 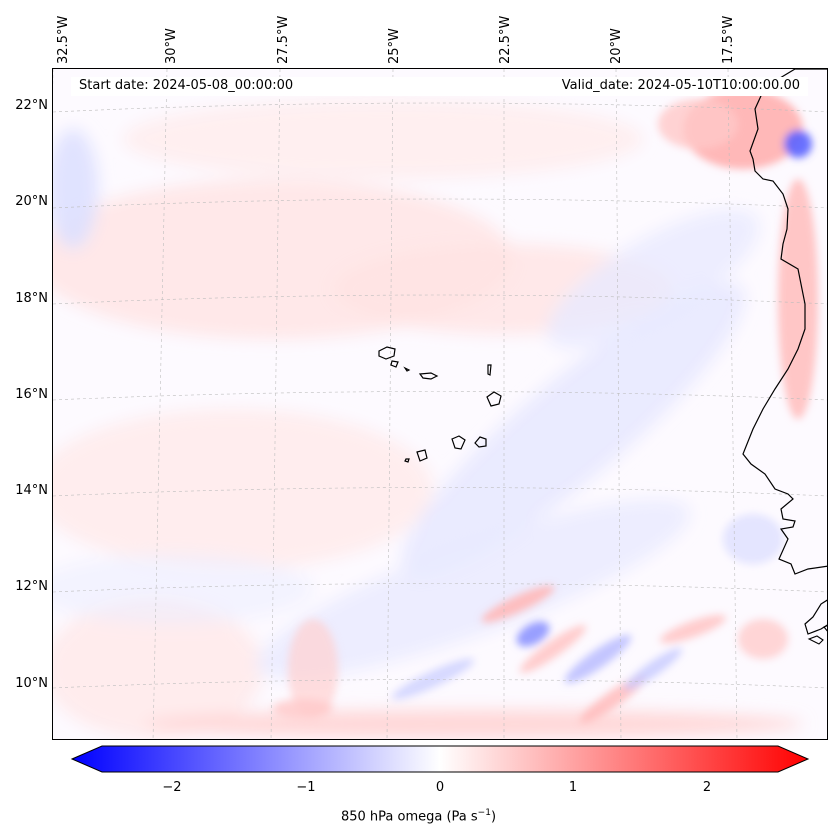 What do you see at coordinates (171, 46) in the screenshot?
I see `lon-label-30w: 30°W` at bounding box center [171, 46].